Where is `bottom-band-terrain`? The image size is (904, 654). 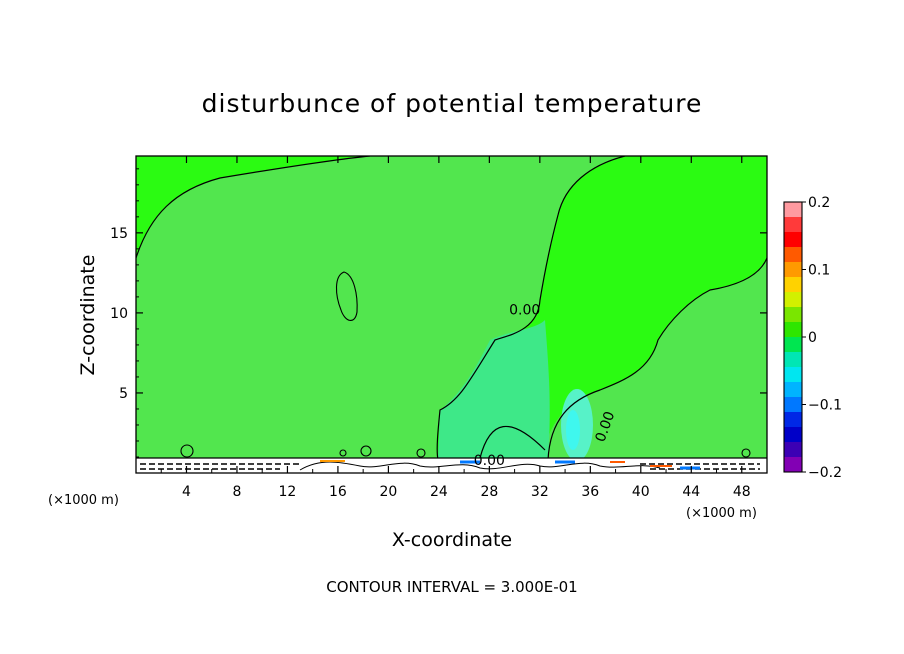 bottom-band-terrain is located at coordinates (480, 466).